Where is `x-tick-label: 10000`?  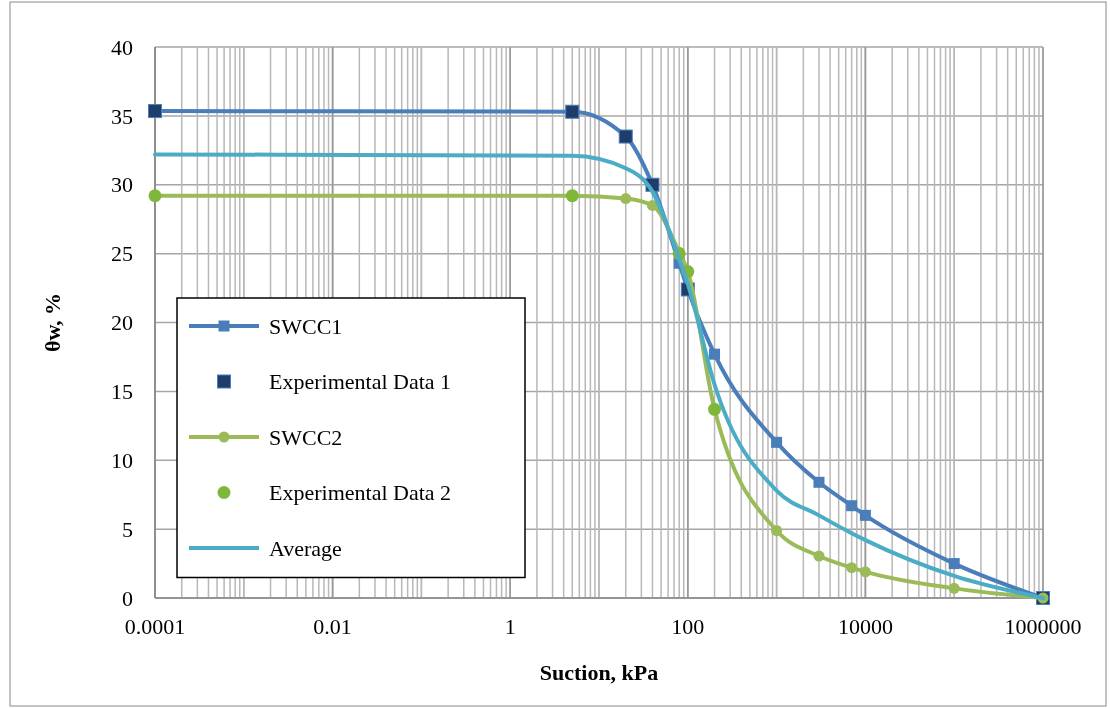 x-tick-label: 10000 is located at coordinates (865, 626).